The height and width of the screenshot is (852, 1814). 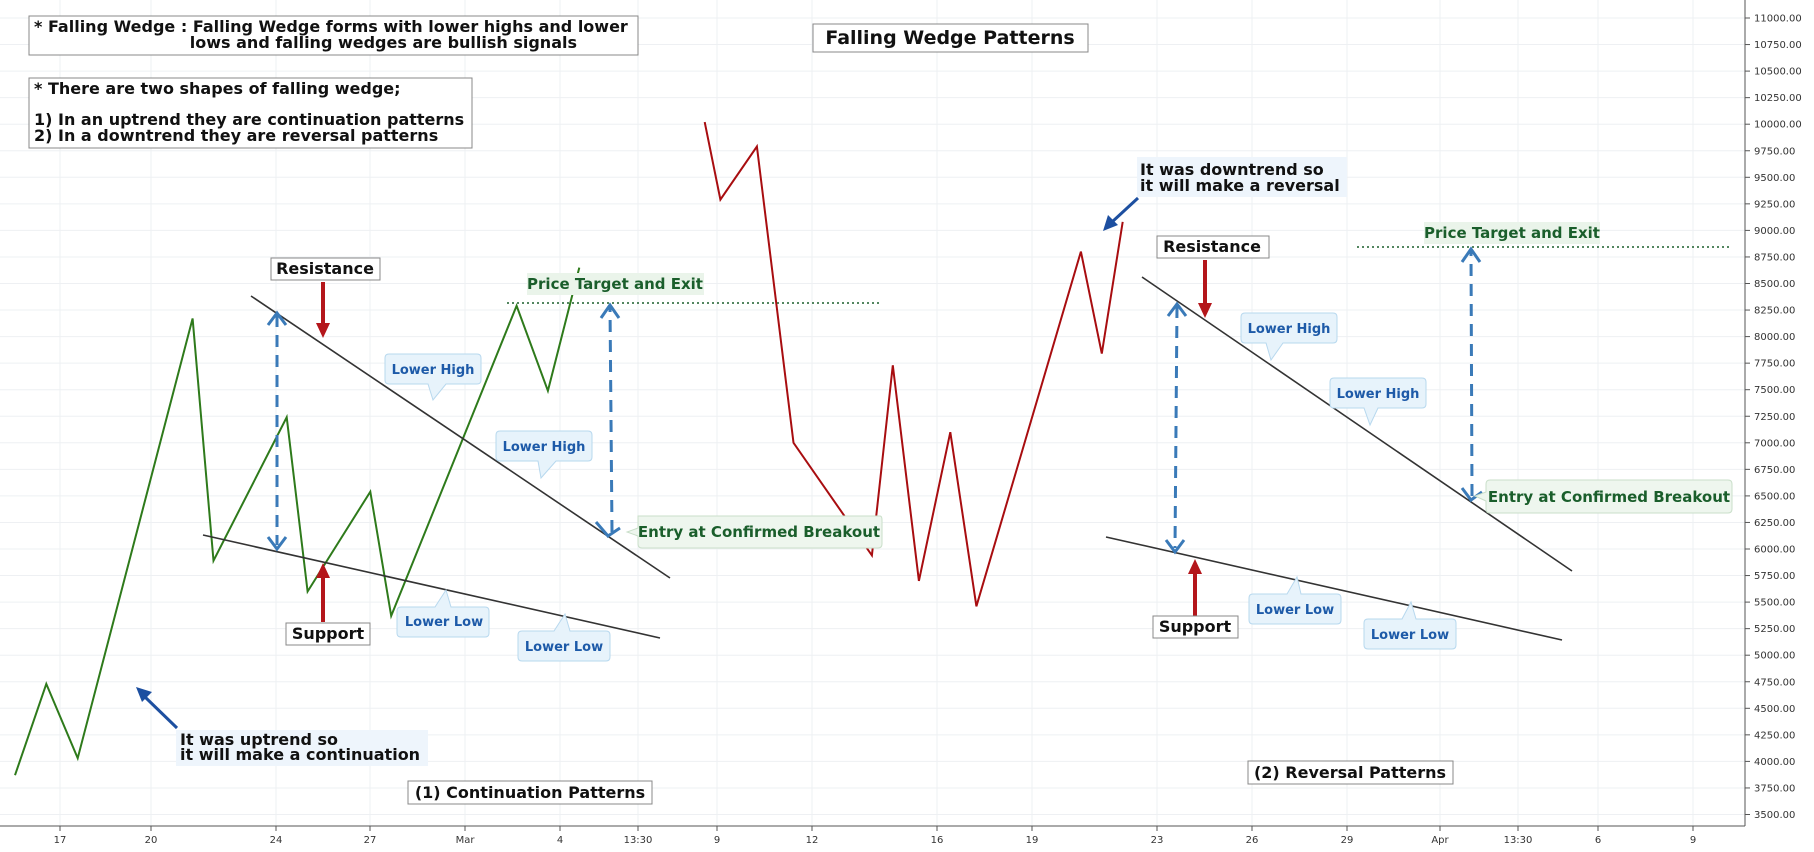 What do you see at coordinates (530, 792) in the screenshot?
I see `continuation-label: (1) Continuation Patterns` at bounding box center [530, 792].